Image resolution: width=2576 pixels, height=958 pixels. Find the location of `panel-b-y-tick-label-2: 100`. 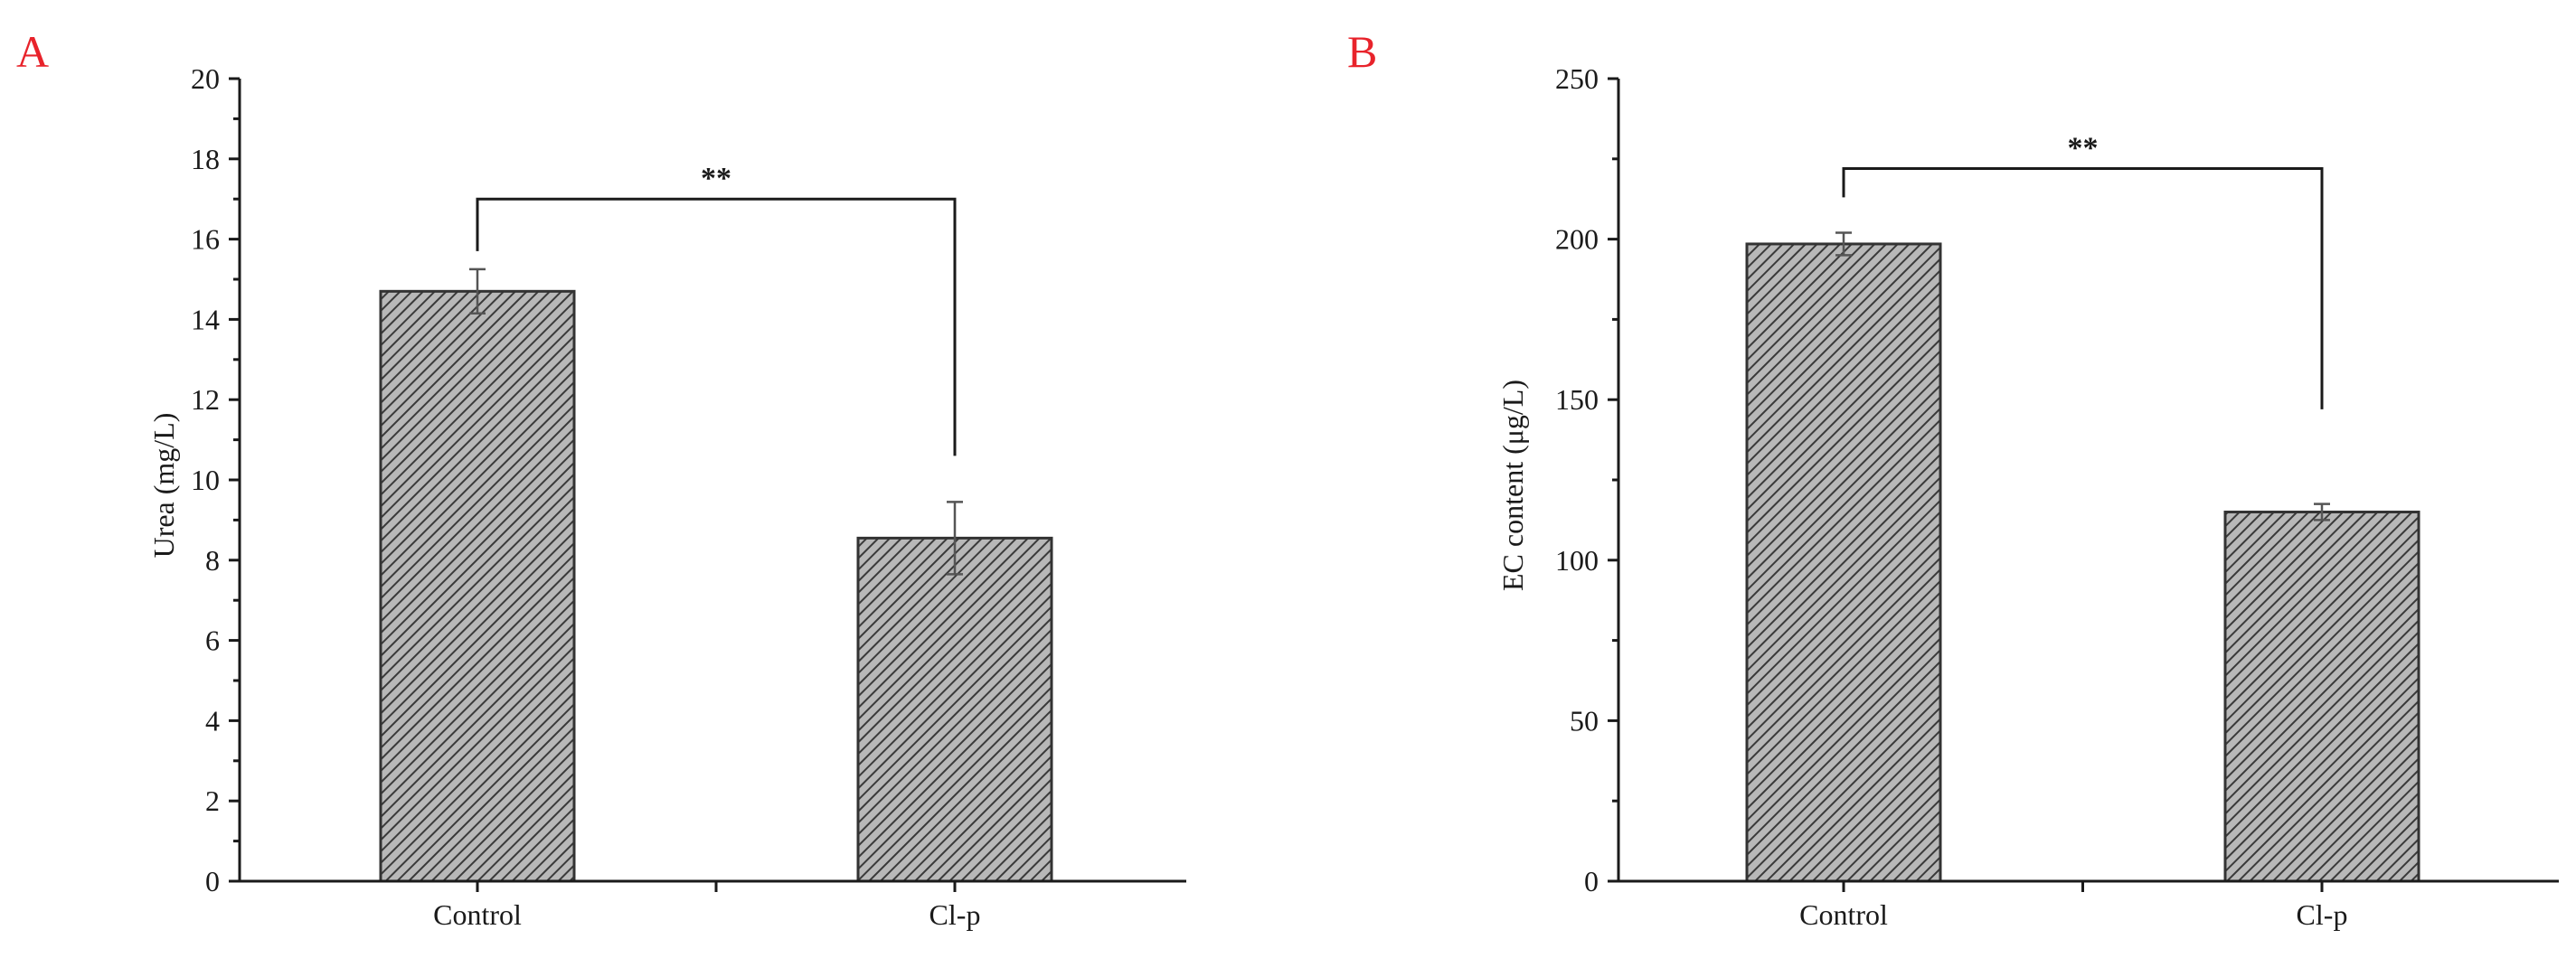

panel-b-y-tick-label-2: 100 is located at coordinates (1577, 560).